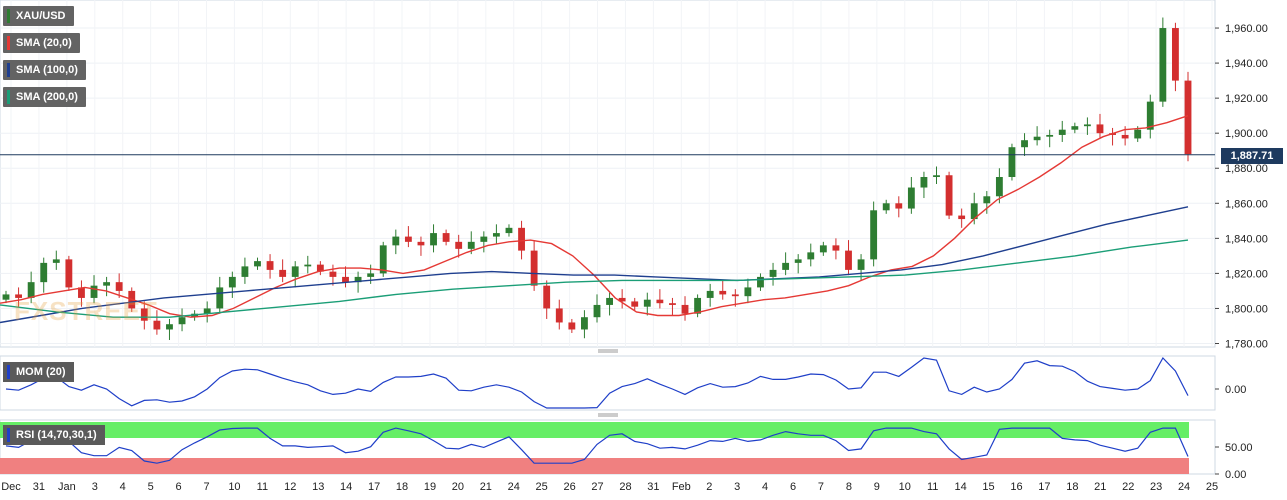 This screenshot has height=500, width=1287. Describe the element at coordinates (594, 278) in the screenshot. I see `sma200-line` at that location.